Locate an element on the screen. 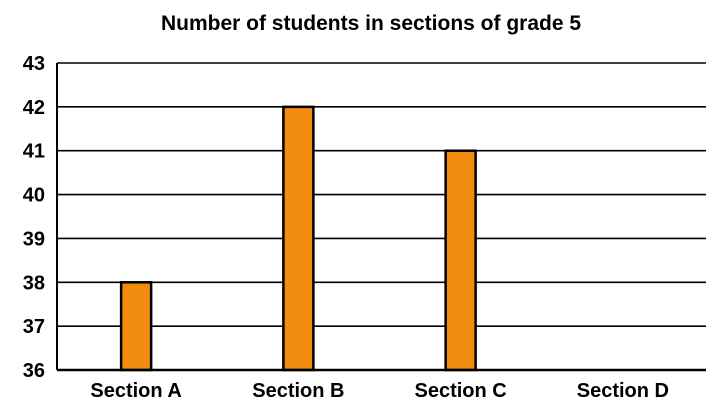 Image resolution: width=712 pixels, height=408 pixels. x-tick-label: Section B is located at coordinates (298, 391).